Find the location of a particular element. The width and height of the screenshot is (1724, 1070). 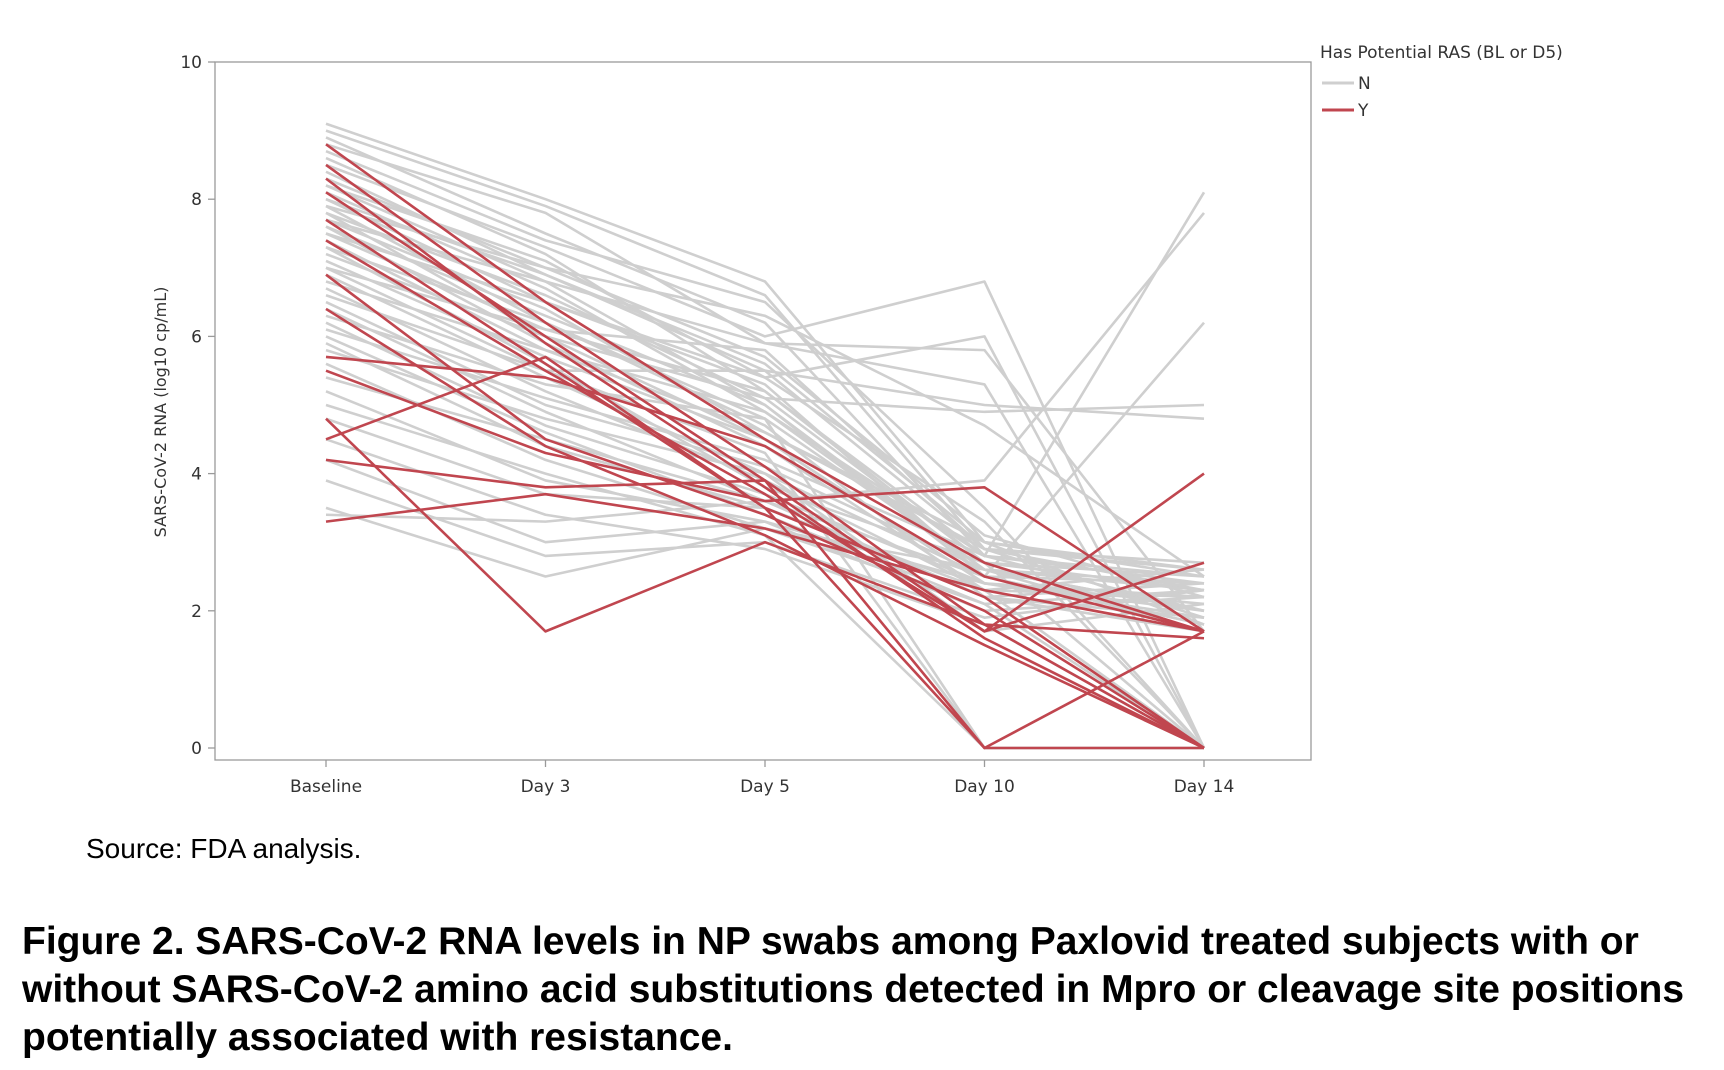

legend-label-n: N is located at coordinates (1364, 84).